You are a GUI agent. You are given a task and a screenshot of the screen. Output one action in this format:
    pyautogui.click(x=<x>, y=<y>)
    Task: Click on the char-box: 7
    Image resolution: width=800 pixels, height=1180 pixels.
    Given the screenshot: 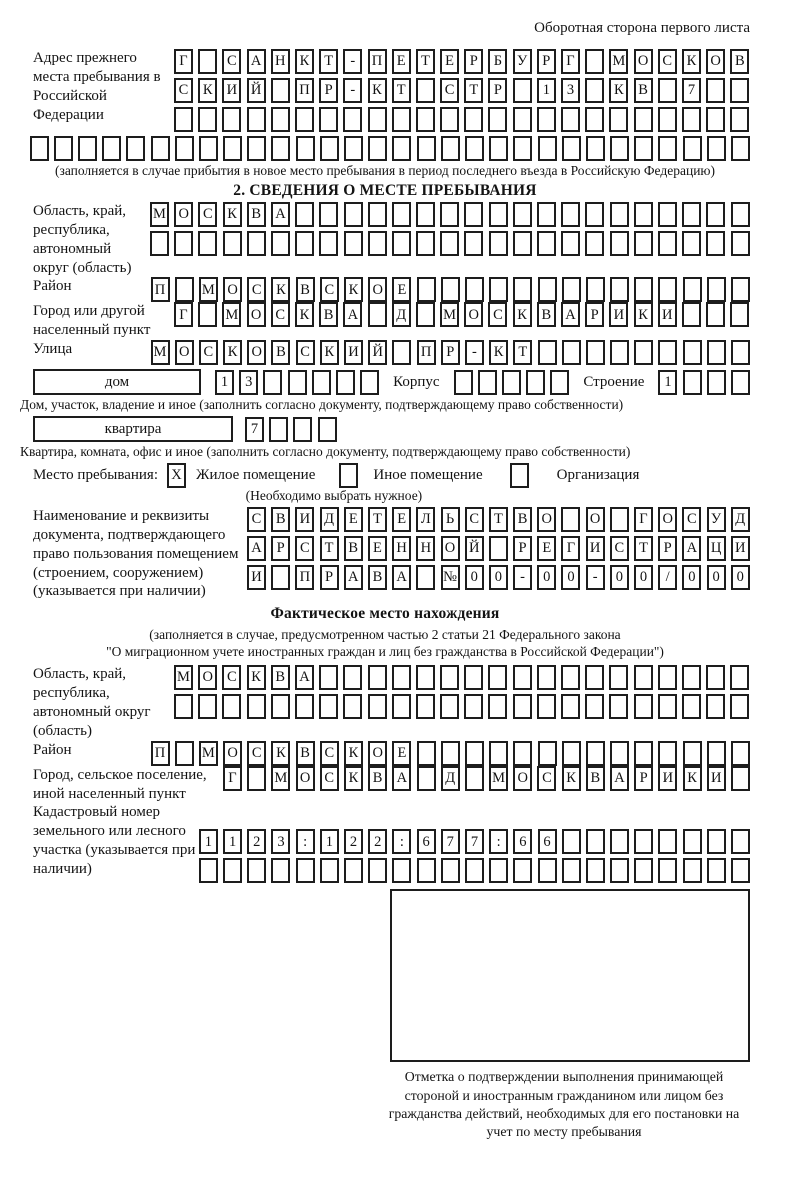 What is the action you would take?
    pyautogui.click(x=450, y=842)
    